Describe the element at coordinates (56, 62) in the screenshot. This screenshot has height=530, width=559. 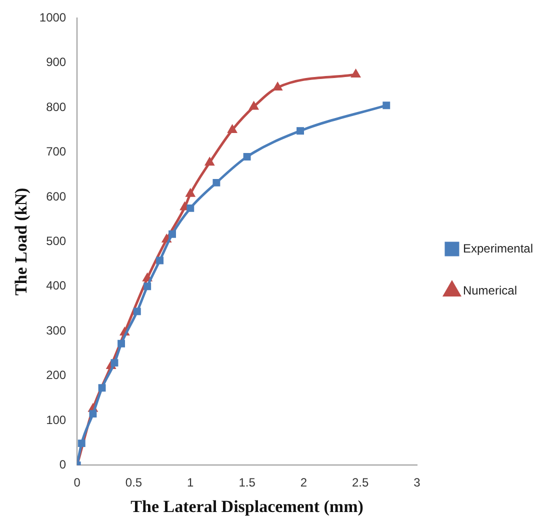
I see `y-tick-label: 900` at that location.